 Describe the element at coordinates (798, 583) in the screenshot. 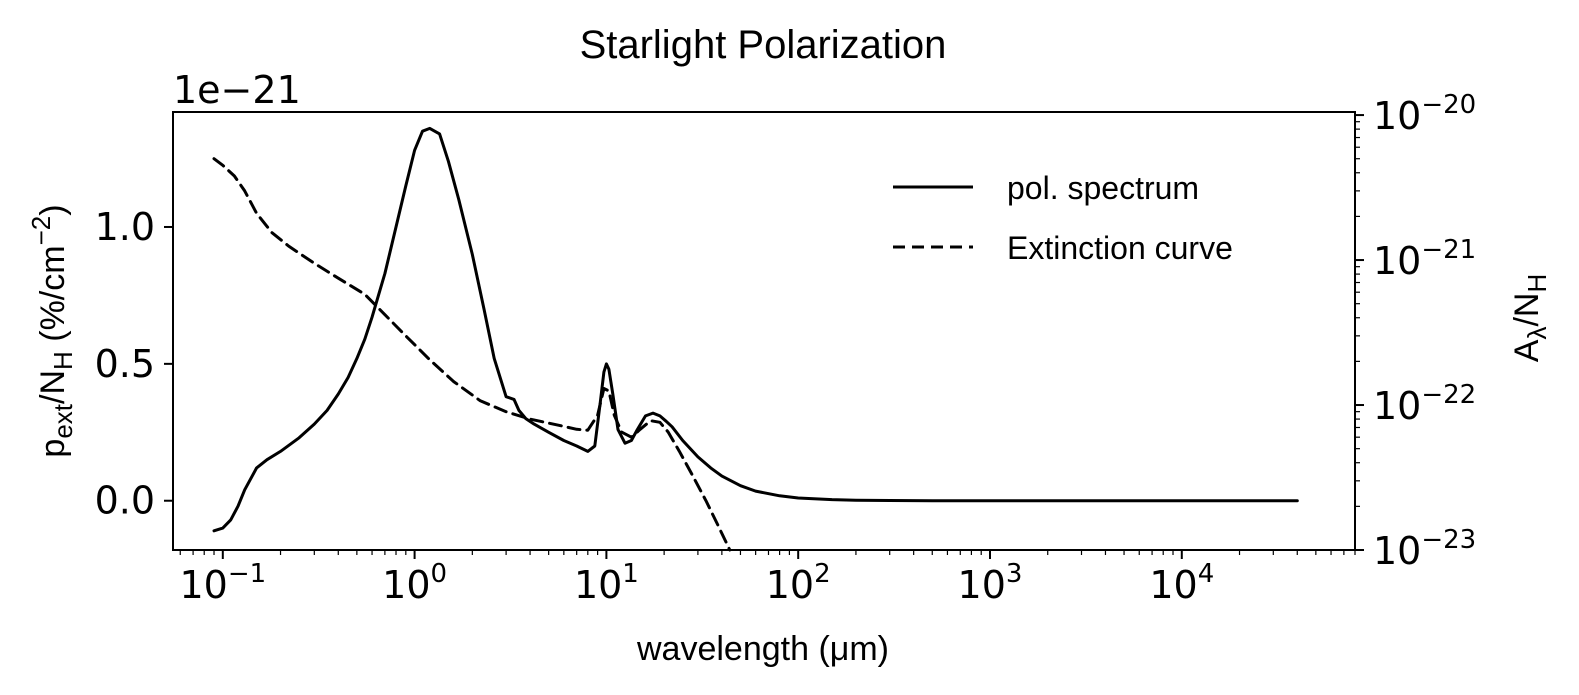

I see `x-tick-label: 10²` at that location.